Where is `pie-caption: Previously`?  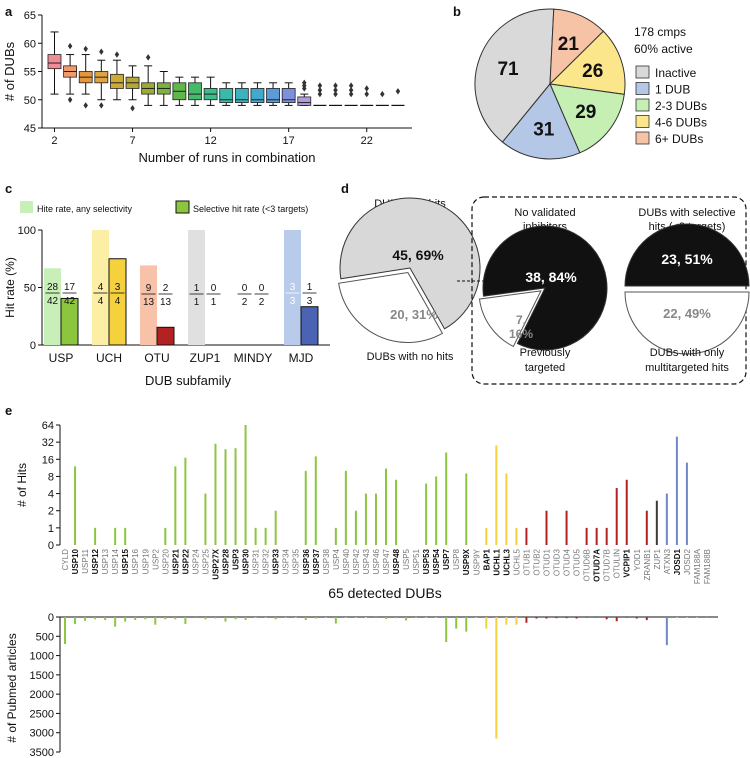
pie-caption: Previously is located at coordinates (545, 353).